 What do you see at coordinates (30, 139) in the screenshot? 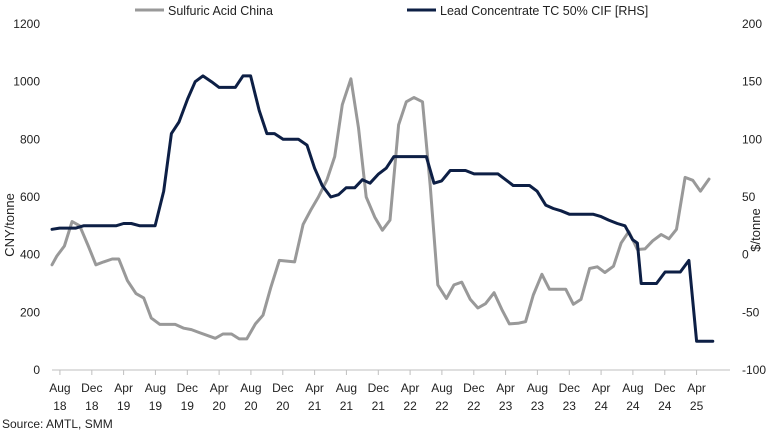
I see `y-left-tick-label: 800` at bounding box center [30, 139].